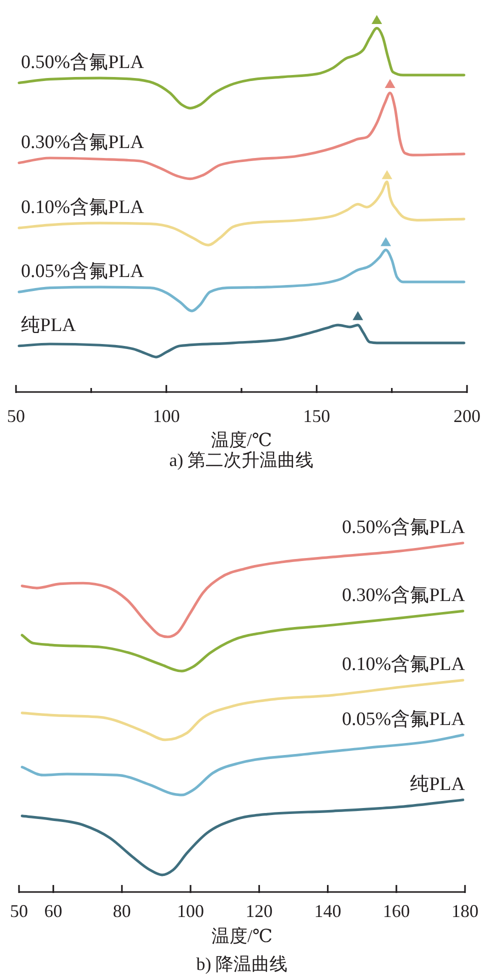 The height and width of the screenshot is (978, 482). I want to click on text: a) 第二次升温曲线, so click(241, 460).